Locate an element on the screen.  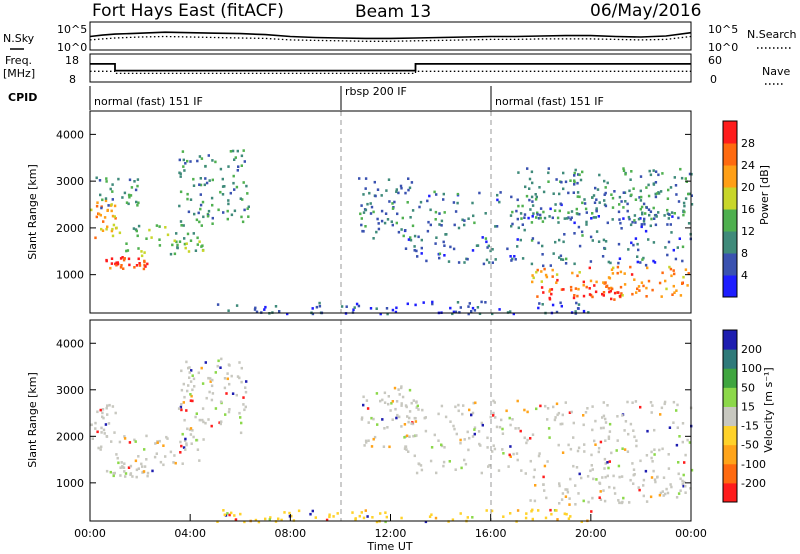
beam-title: Beam 13 is located at coordinates (393, 12).